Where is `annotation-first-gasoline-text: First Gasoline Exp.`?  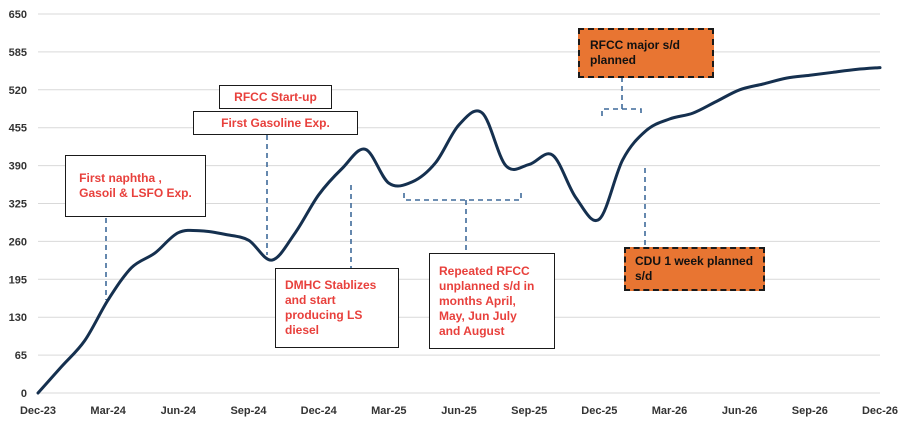 annotation-first-gasoline-text: First Gasoline Exp. is located at coordinates (275, 122).